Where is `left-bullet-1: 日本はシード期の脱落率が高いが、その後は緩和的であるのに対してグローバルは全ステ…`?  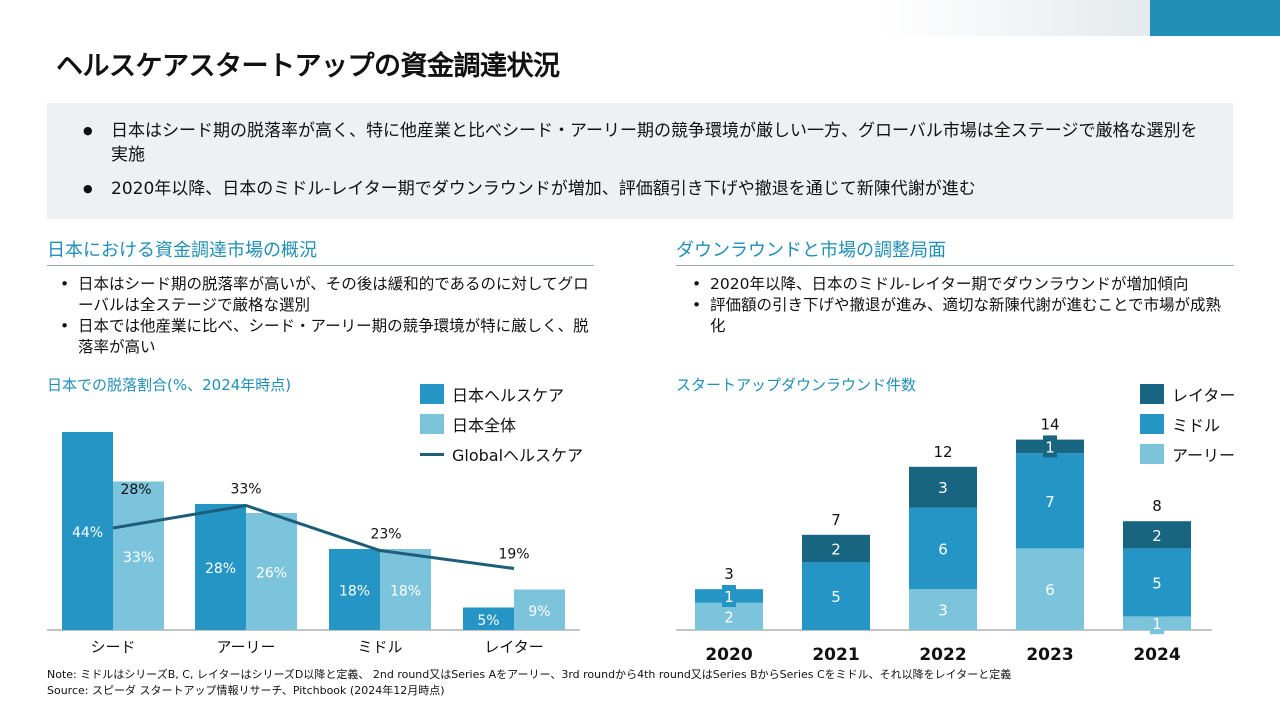
left-bullet-1: 日本はシード期の脱落率が高いが、その後は緩和的であるのに対してグローバルは全ステ… is located at coordinates (324, 295).